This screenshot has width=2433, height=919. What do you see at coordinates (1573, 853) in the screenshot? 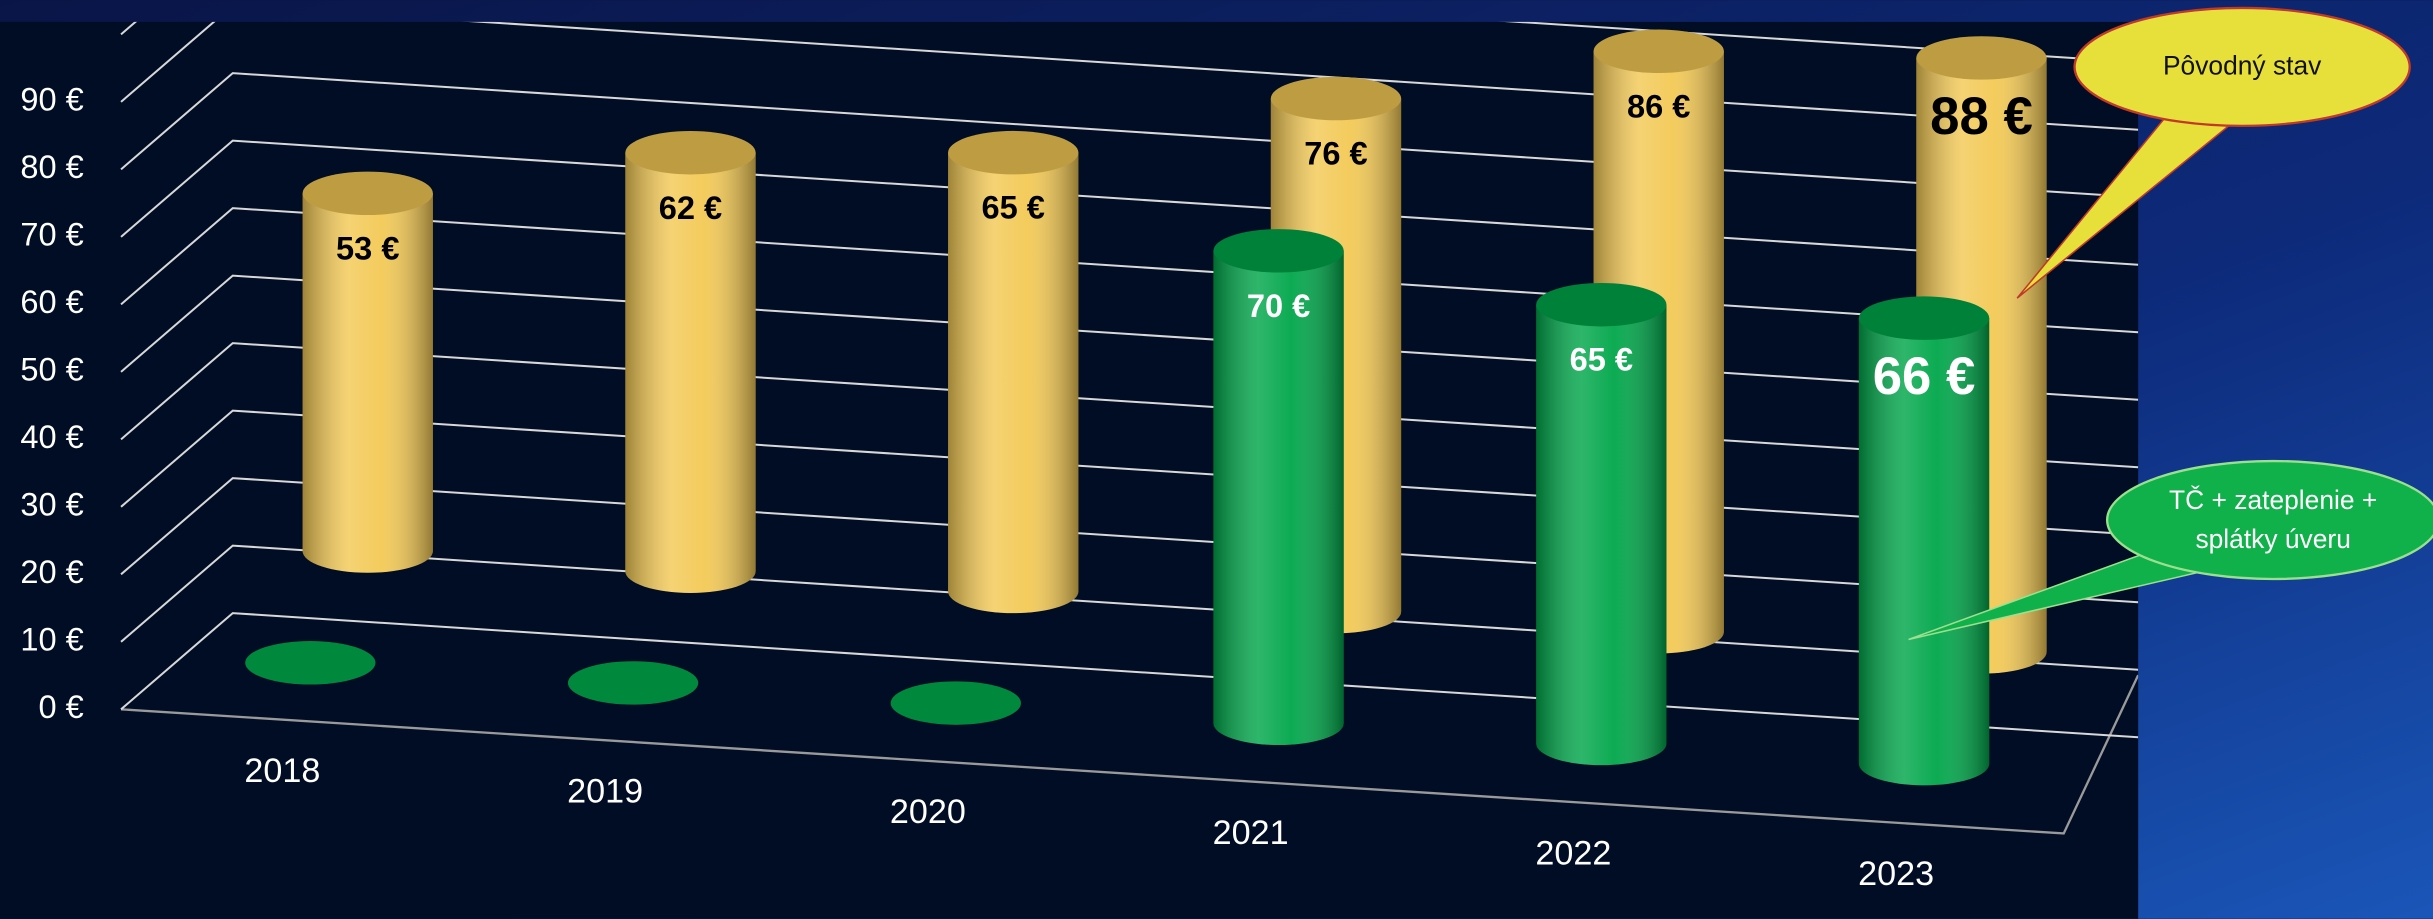
I see `x-tick-label: 2022` at bounding box center [1573, 853].